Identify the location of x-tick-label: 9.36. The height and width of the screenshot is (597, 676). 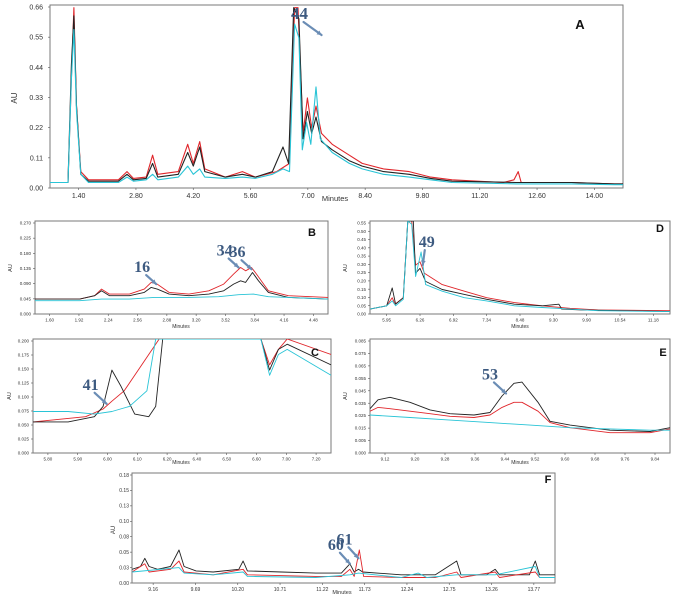
(475, 459).